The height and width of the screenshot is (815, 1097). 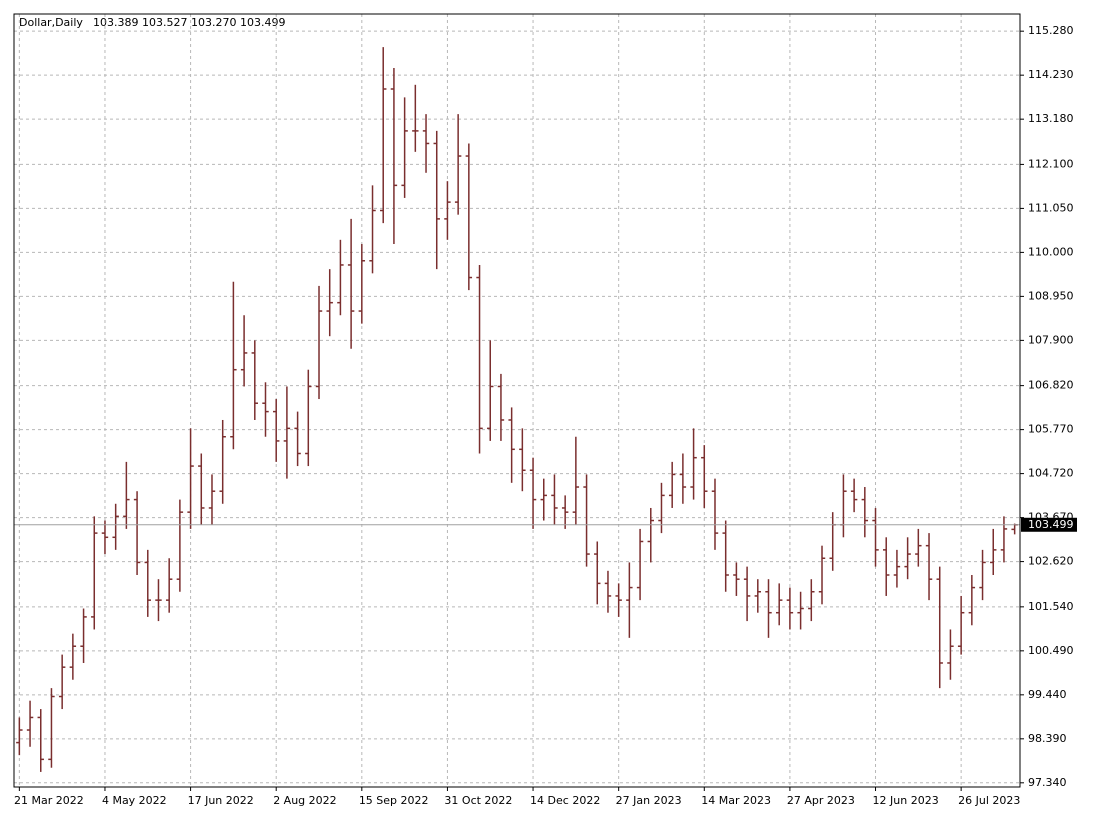 What do you see at coordinates (1047, 738) in the screenshot?
I see `y-tick-label: 98.390` at bounding box center [1047, 738].